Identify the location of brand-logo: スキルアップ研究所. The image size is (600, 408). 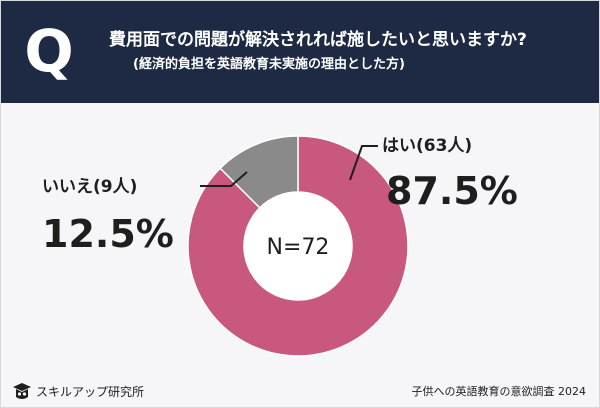
(78, 391).